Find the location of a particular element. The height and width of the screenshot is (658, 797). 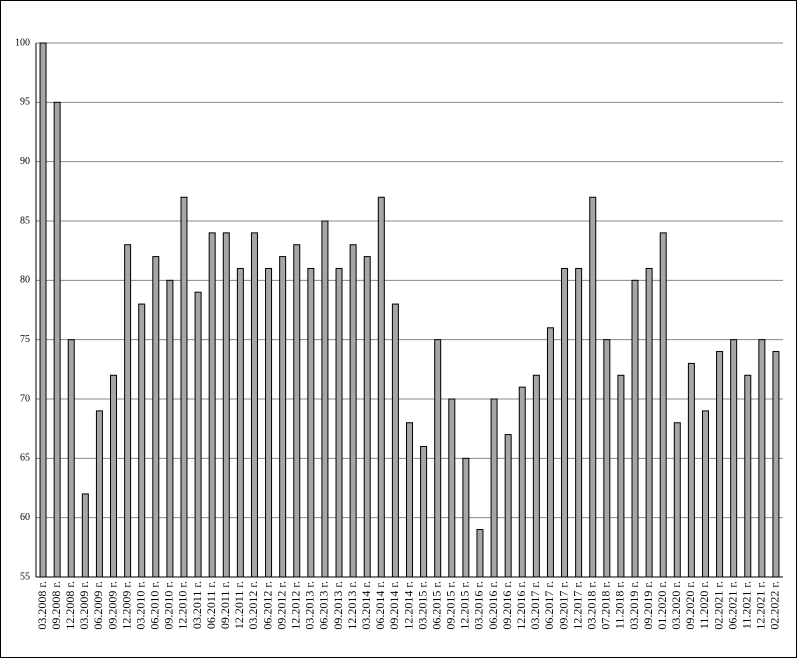

x-tick-label: 03.2019 г. is located at coordinates (634, 605).